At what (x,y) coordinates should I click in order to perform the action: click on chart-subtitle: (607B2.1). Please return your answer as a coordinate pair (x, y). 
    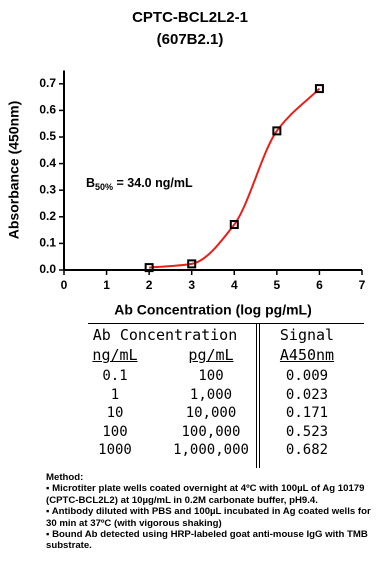
    Looking at the image, I should click on (190, 39).